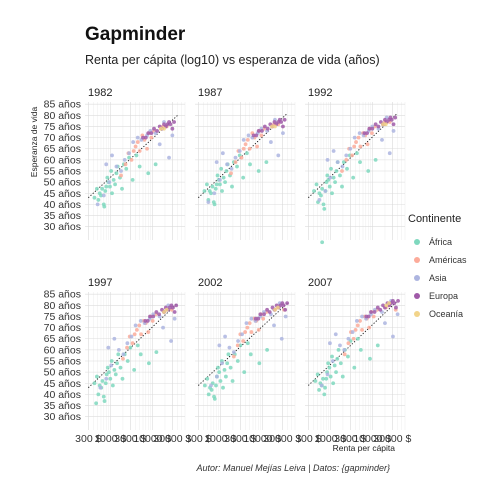  What do you see at coordinates (62, 160) in the screenshot?
I see `y-tick-label: 60 años` at bounding box center [62, 160].